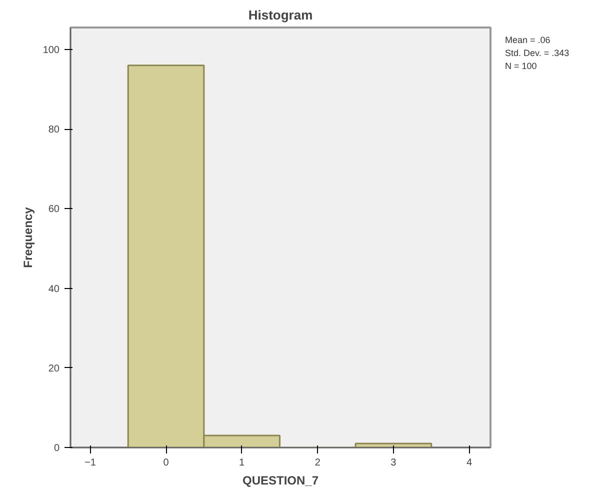 This screenshot has width=604, height=495. What do you see at coordinates (242, 463) in the screenshot?
I see `x-tick-label: 1` at bounding box center [242, 463].